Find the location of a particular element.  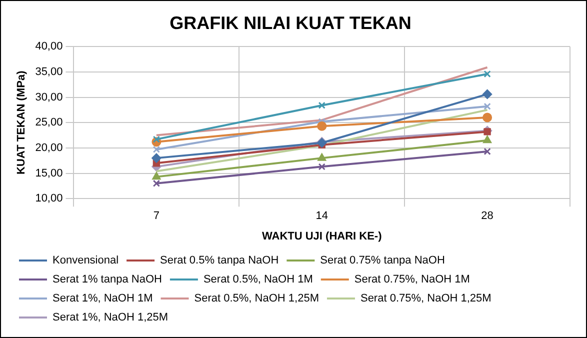

y-tick-label: 35,00 is located at coordinates (49, 72).